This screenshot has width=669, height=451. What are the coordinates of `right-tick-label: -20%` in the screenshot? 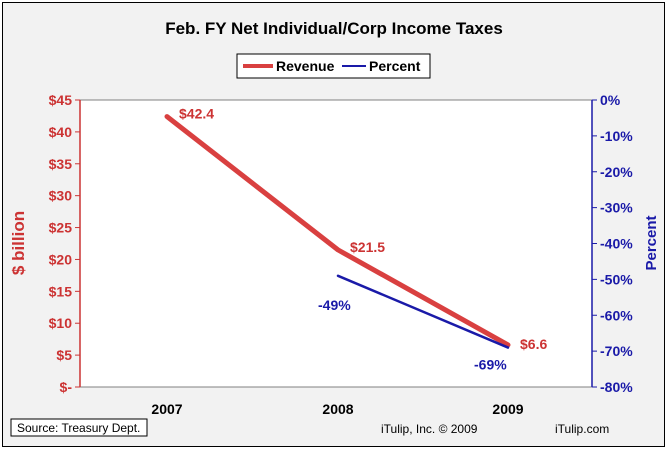 It's located at (616, 172).